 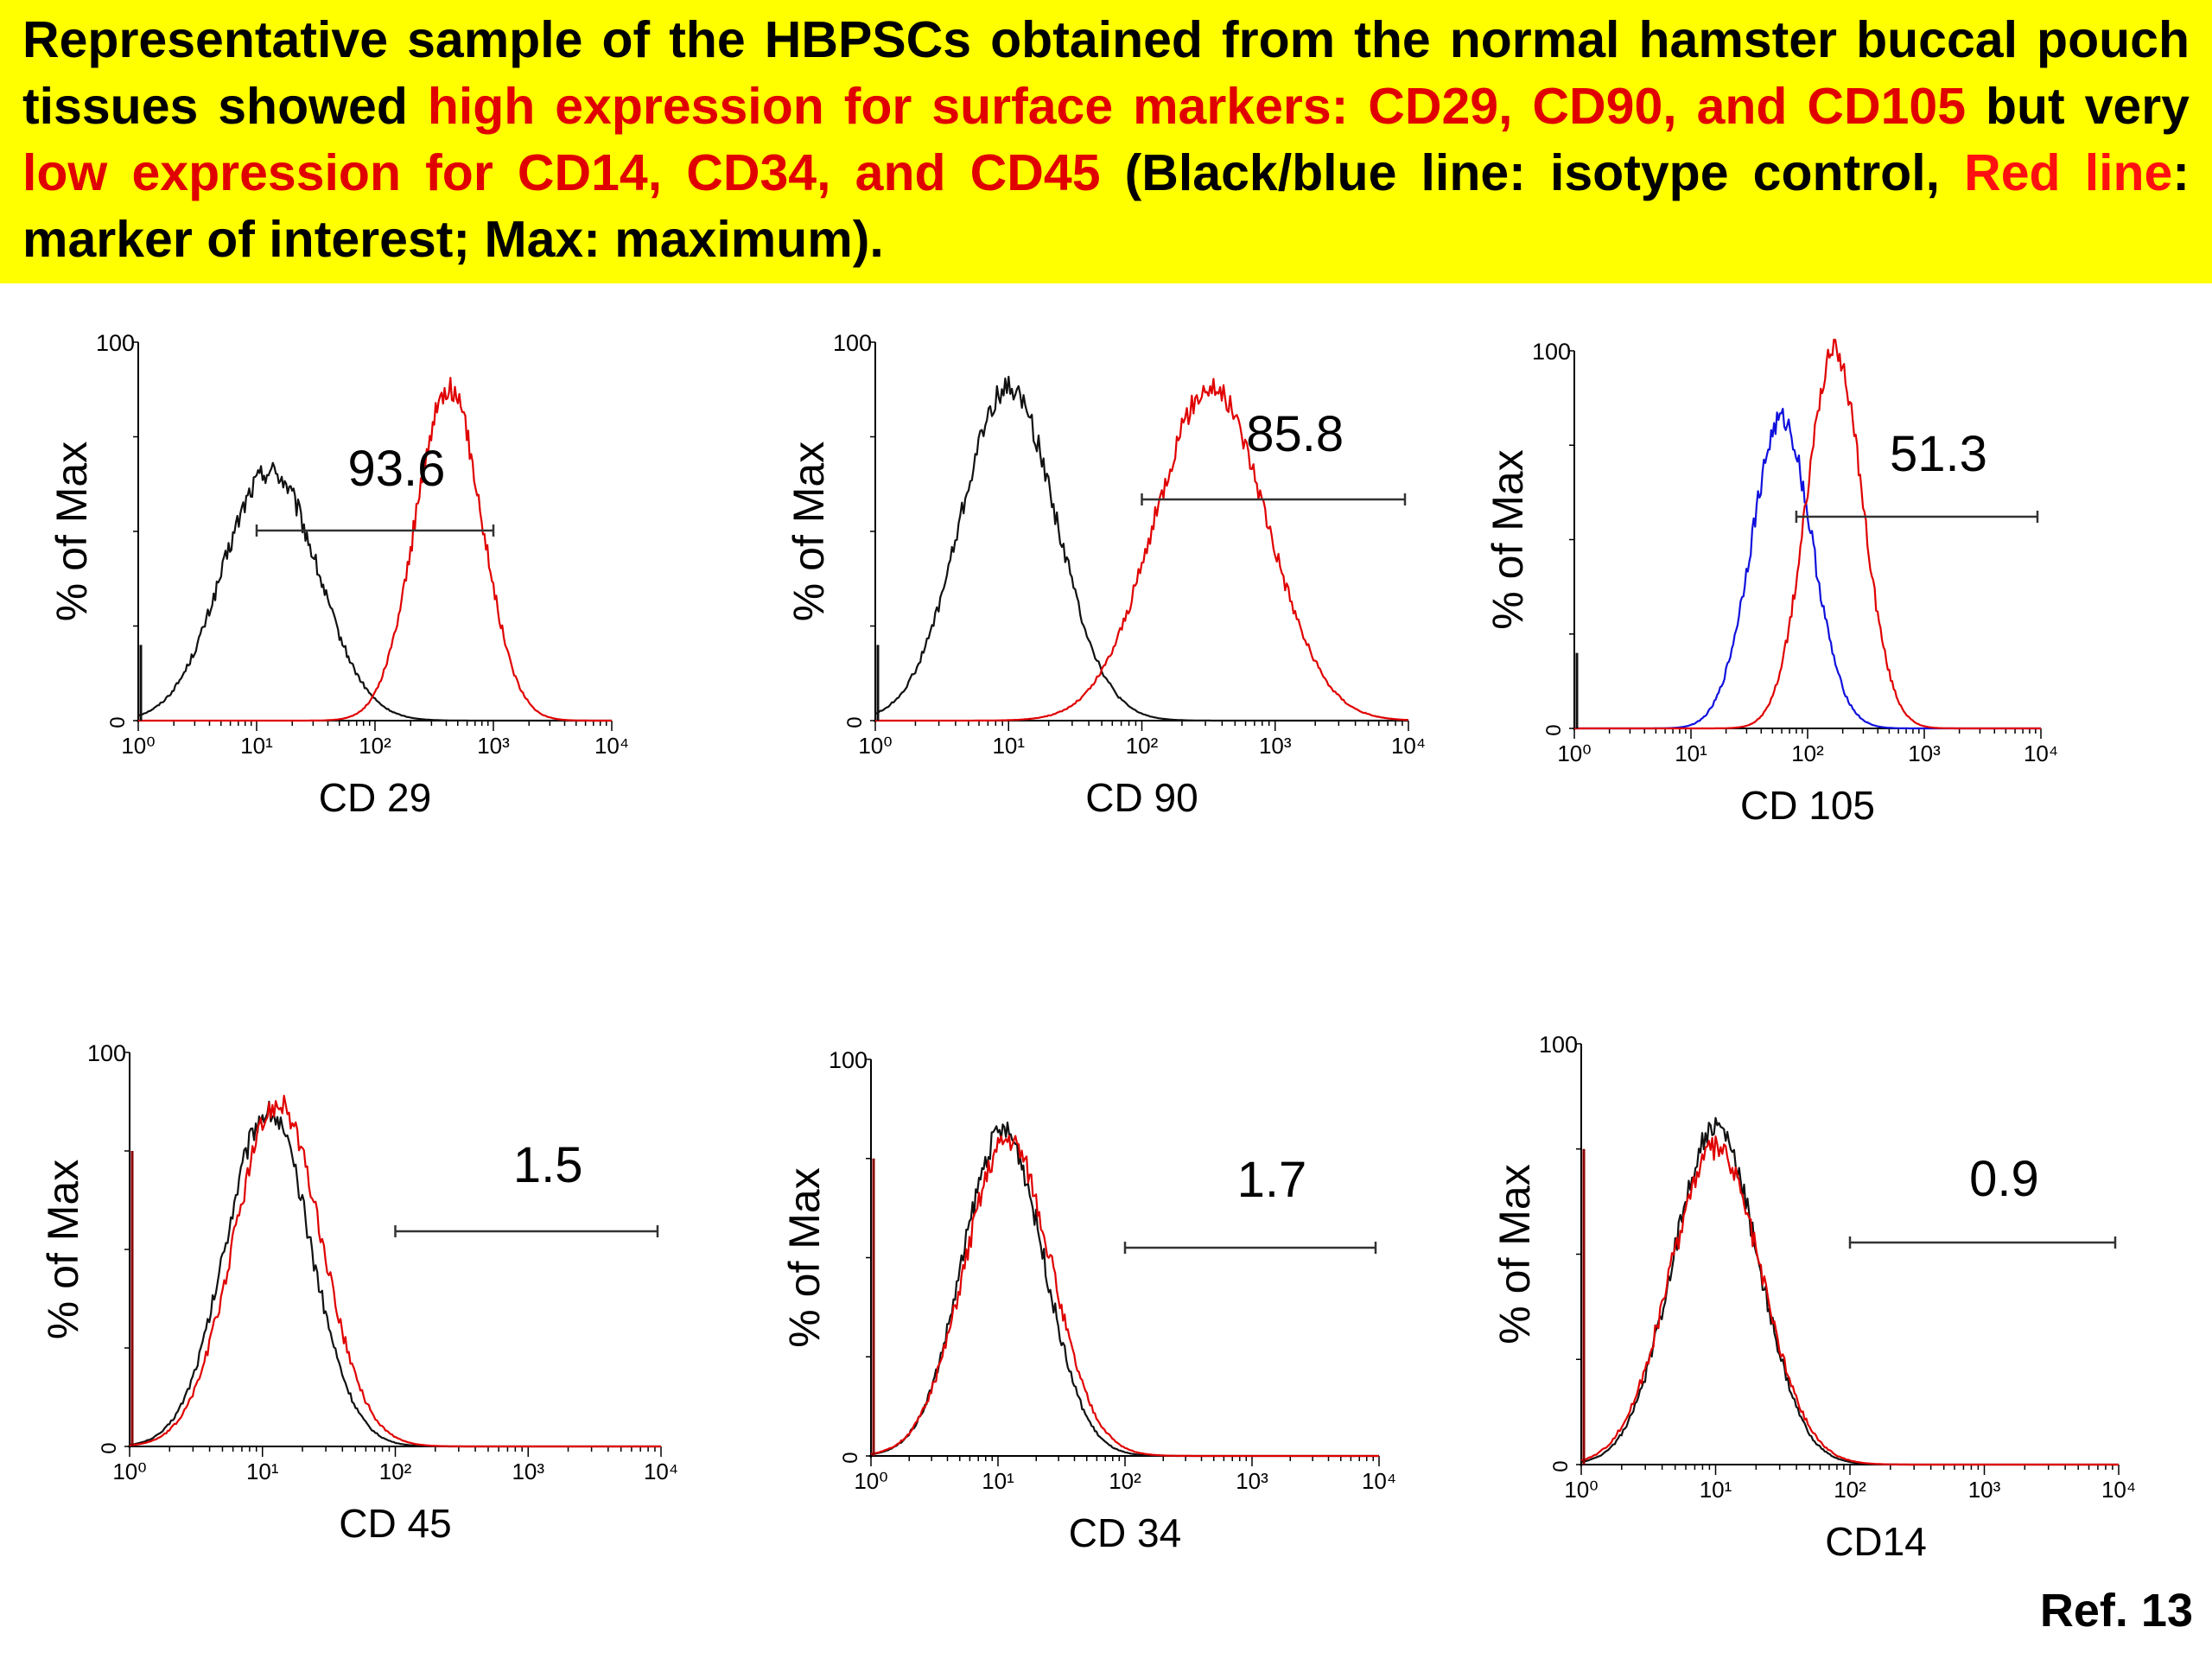 I want to click on gate-percentage-label: 1.5, so click(x=548, y=1165).